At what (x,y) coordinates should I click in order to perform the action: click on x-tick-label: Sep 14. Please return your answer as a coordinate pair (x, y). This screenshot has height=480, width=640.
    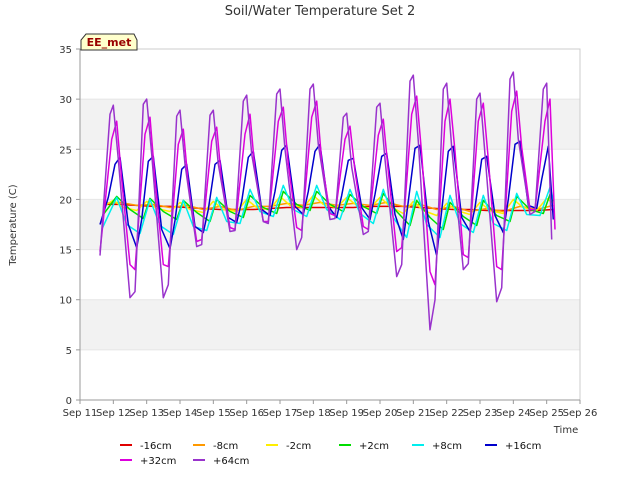
    Looking at the image, I should click on (180, 413).